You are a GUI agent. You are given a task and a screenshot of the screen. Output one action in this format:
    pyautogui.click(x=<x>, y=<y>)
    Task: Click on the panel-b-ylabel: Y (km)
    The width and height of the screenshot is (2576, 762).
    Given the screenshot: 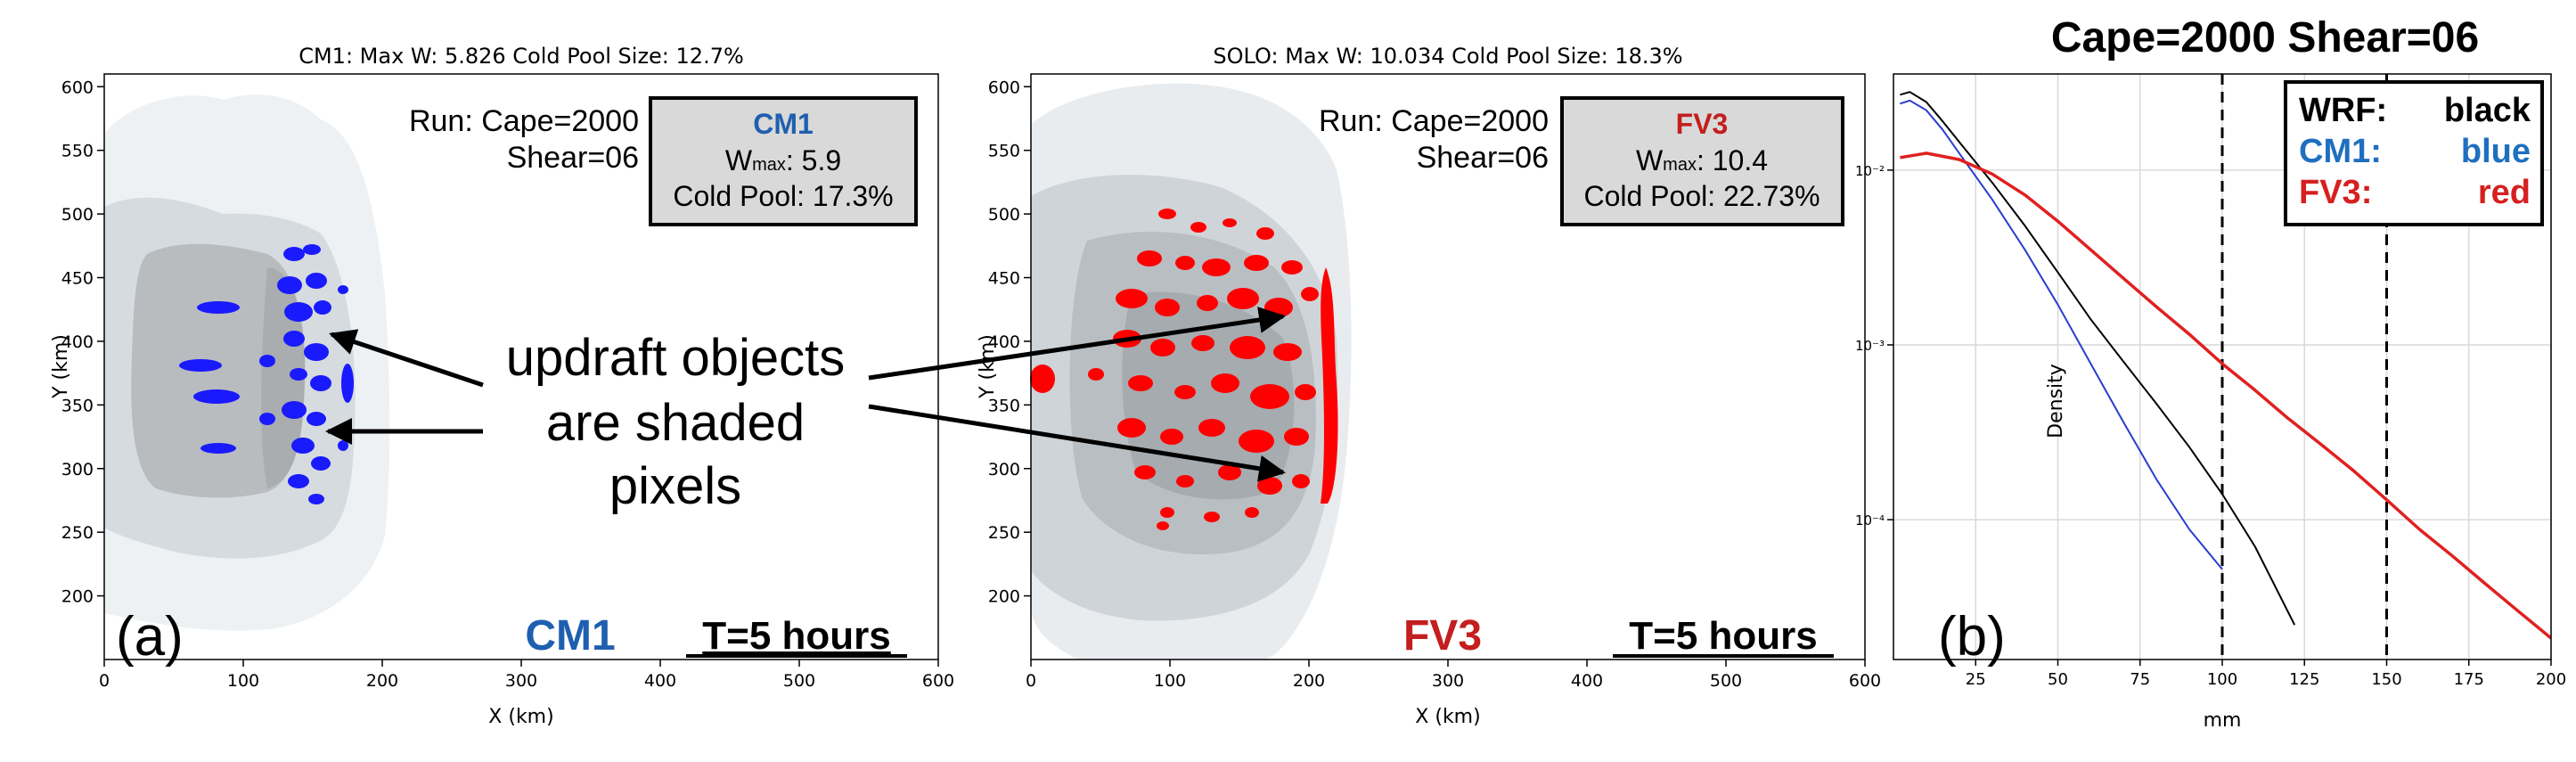 What is the action you would take?
    pyautogui.click(x=988, y=366)
    